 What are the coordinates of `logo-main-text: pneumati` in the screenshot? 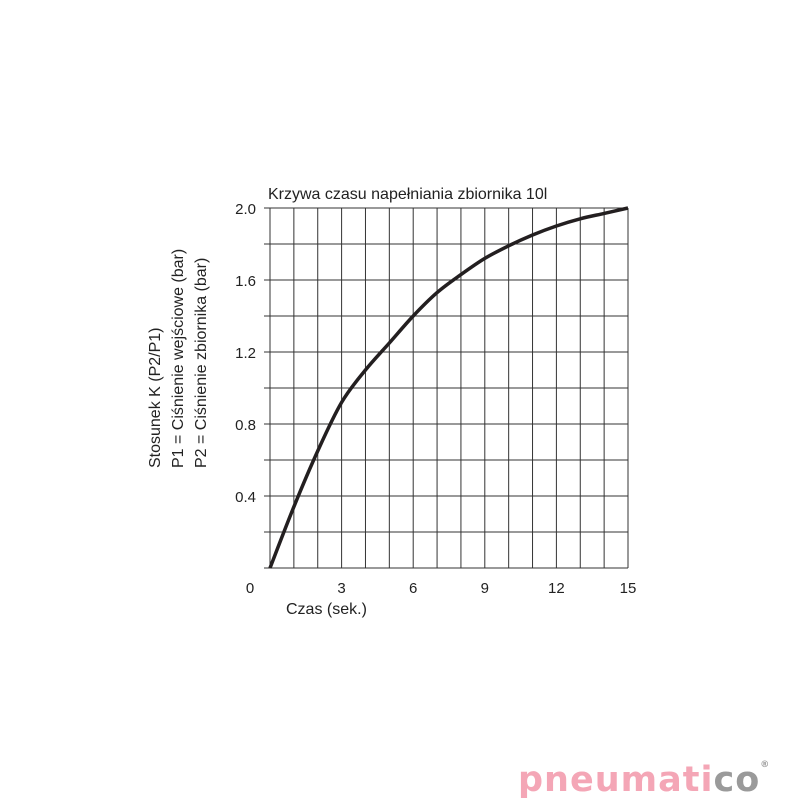 It's located at (616, 780).